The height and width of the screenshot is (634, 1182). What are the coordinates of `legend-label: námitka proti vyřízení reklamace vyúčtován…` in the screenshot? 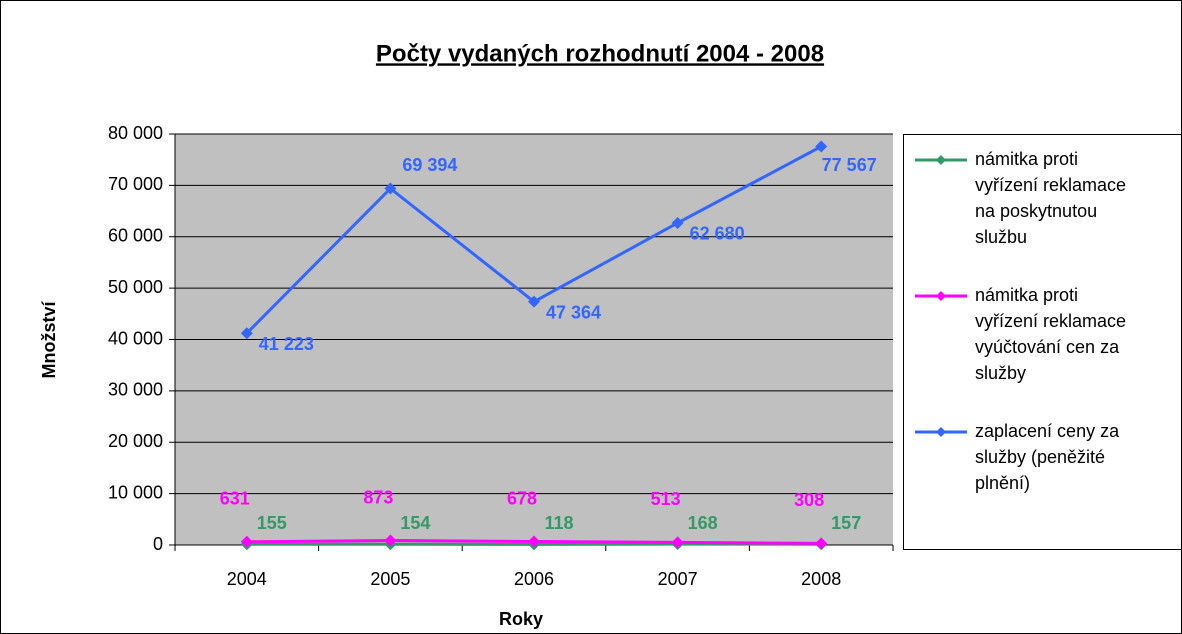 It's located at (1050, 334).